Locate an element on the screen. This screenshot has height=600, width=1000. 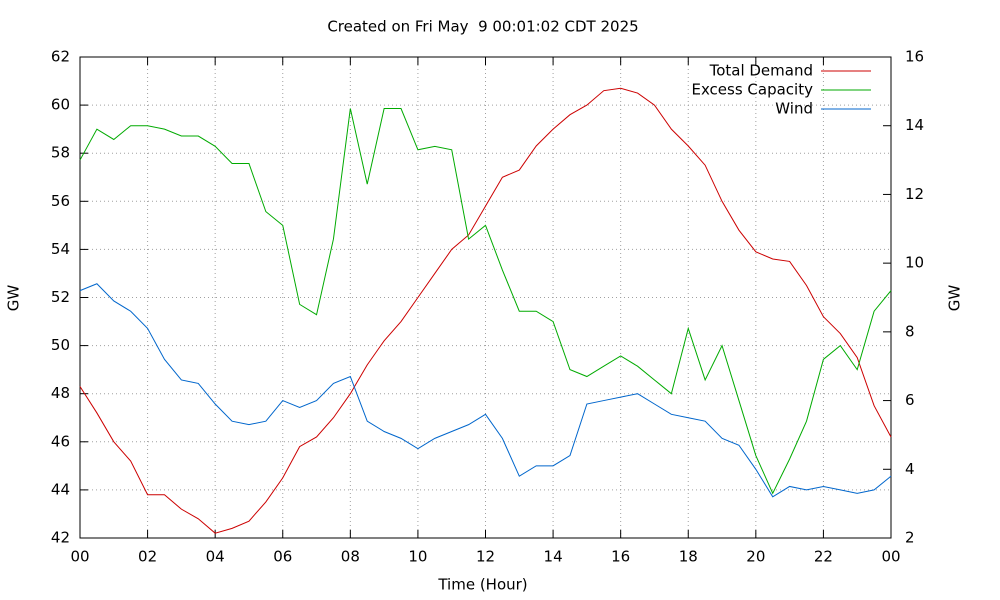
y-tick-label: 56 is located at coordinates (60, 201).